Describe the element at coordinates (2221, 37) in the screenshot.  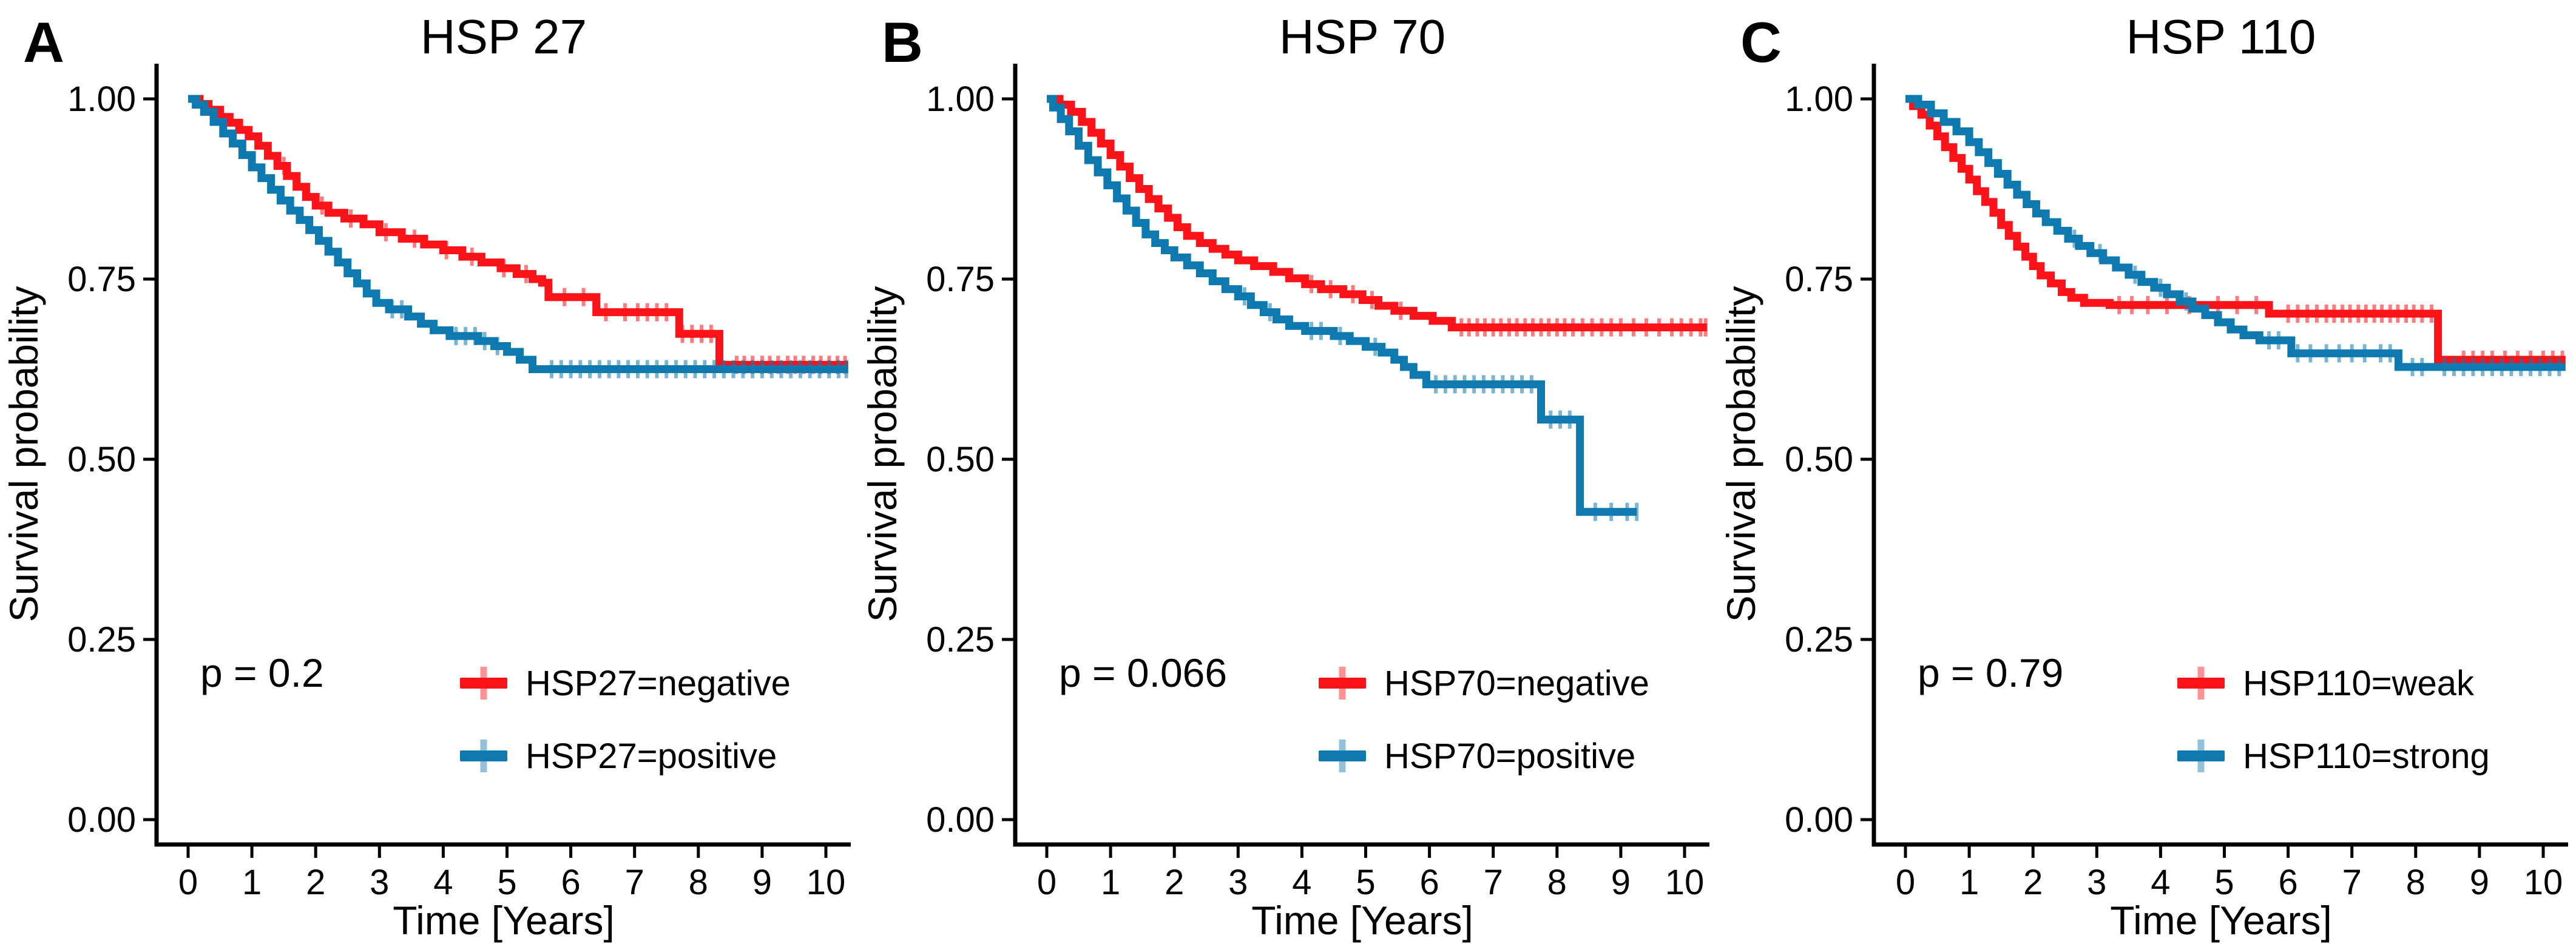
I see `panel-title: HSP 110` at that location.